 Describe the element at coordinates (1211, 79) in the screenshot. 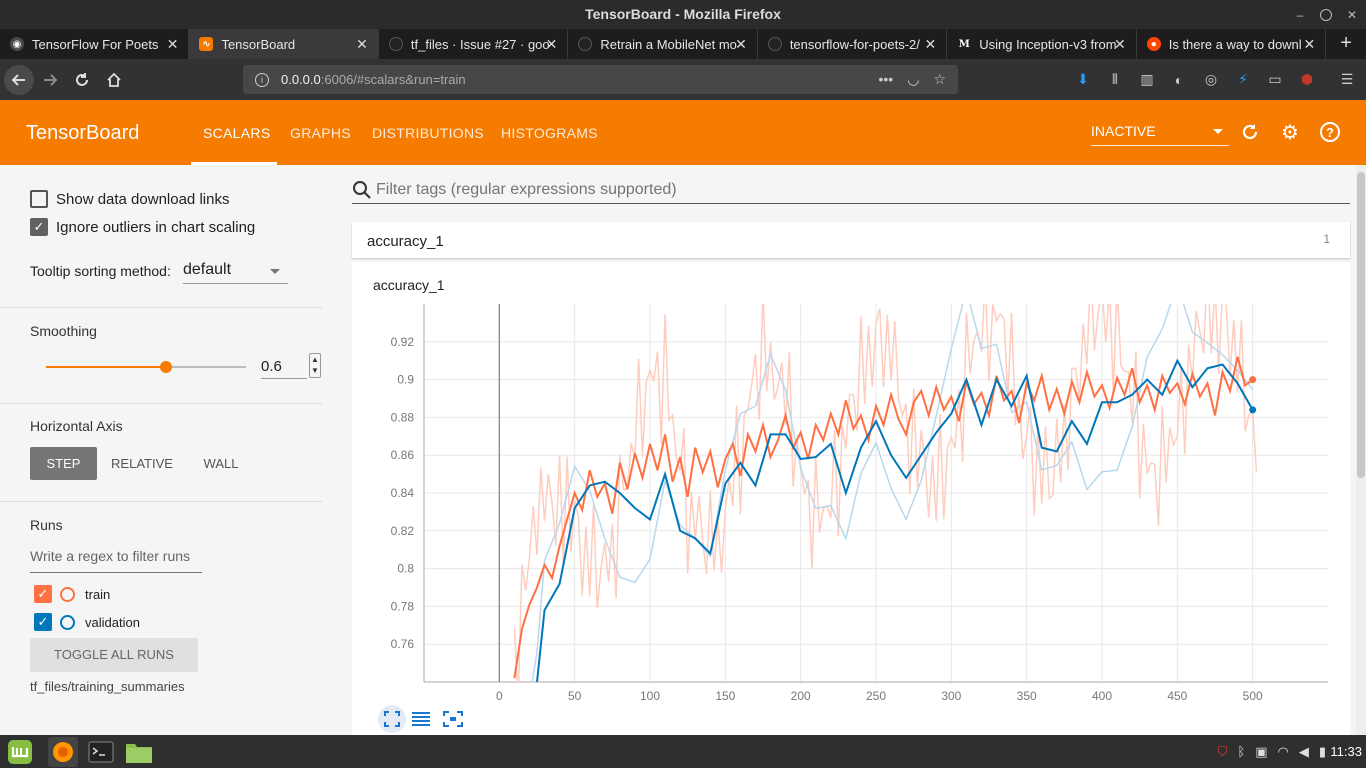

I see `sync-icon: ◎` at that location.